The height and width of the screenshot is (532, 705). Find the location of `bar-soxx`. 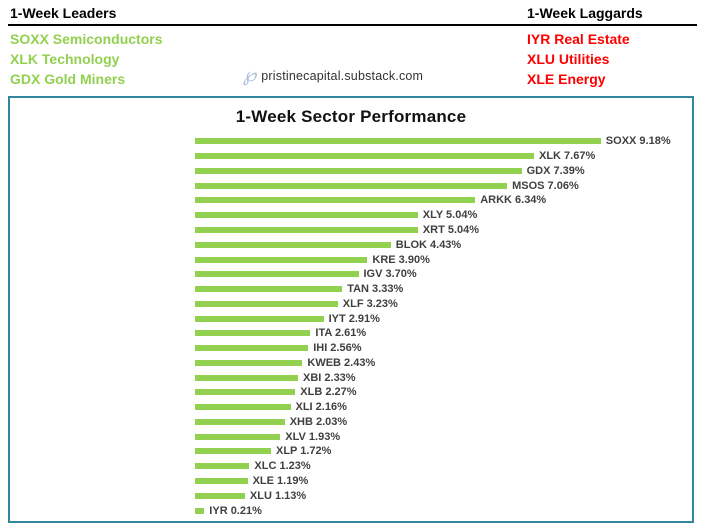

bar-soxx is located at coordinates (398, 141).